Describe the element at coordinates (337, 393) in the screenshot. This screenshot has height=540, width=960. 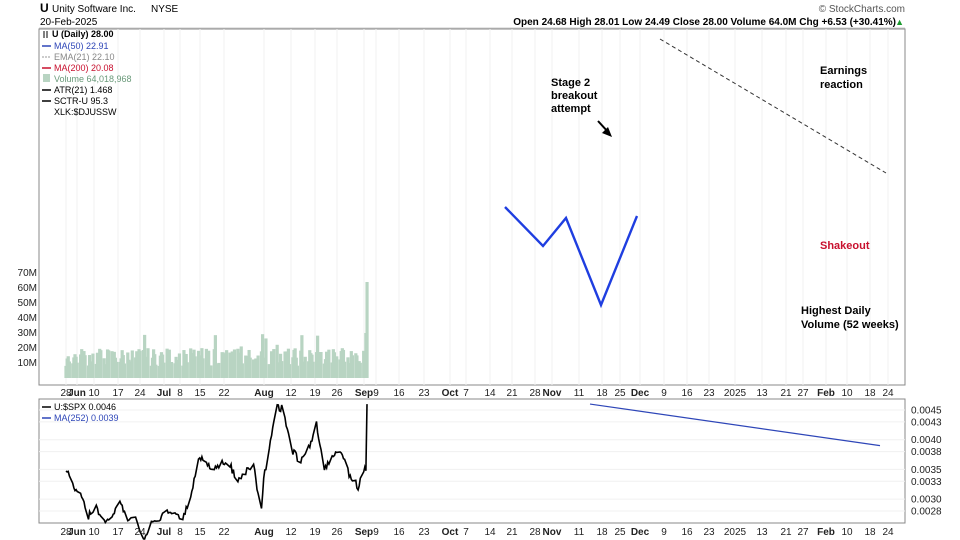
I see `x-tick-label: 26` at that location.